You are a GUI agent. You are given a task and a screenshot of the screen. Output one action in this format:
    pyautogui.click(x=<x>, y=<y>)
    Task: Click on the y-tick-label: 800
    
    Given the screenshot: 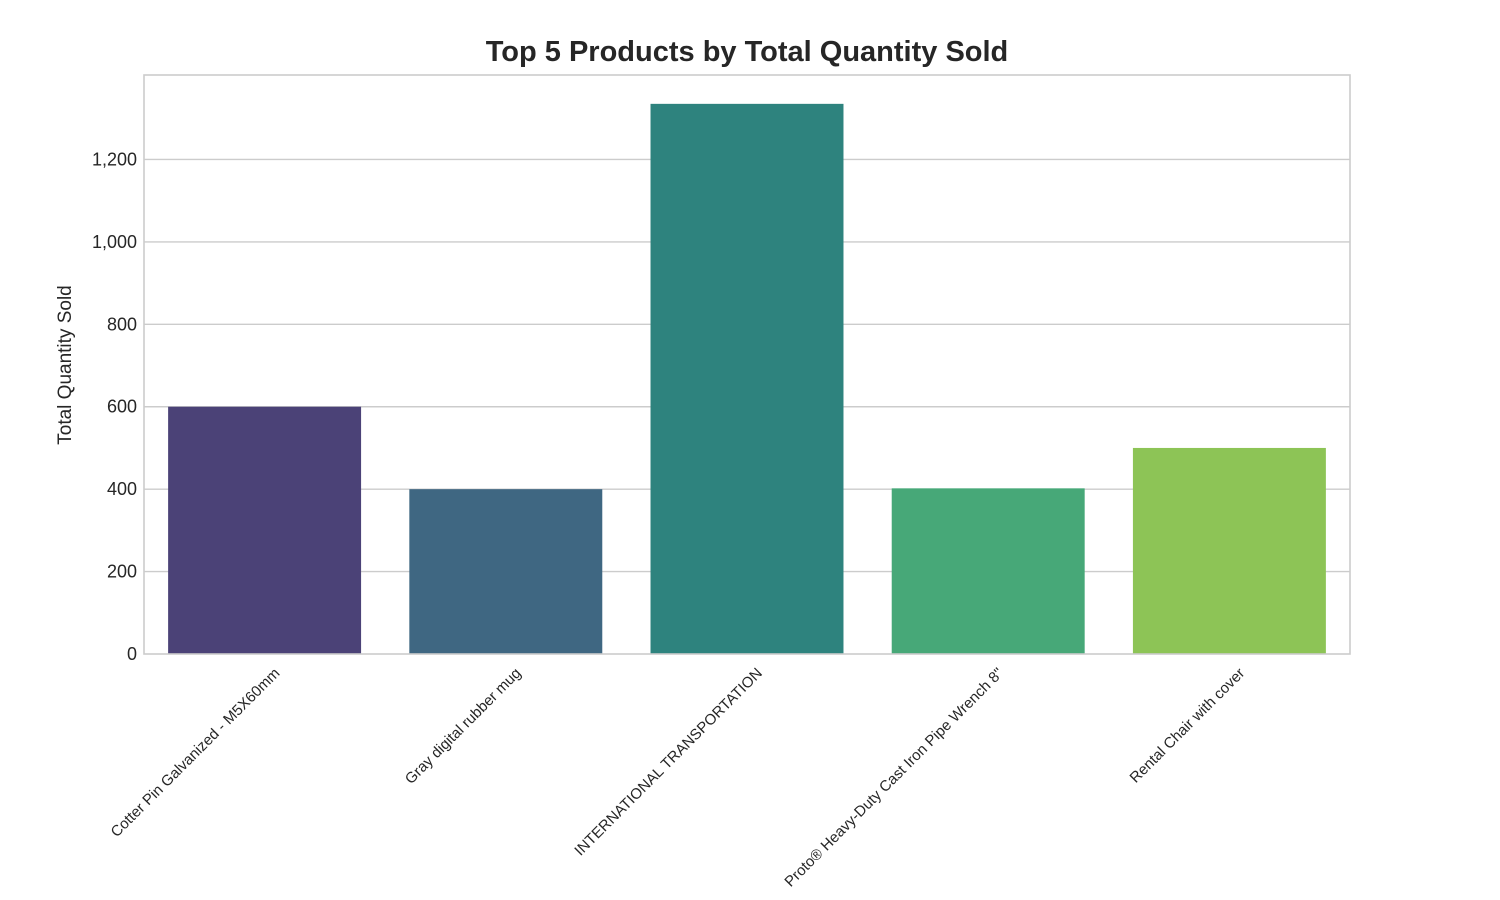 What is the action you would take?
    pyautogui.click(x=122, y=324)
    